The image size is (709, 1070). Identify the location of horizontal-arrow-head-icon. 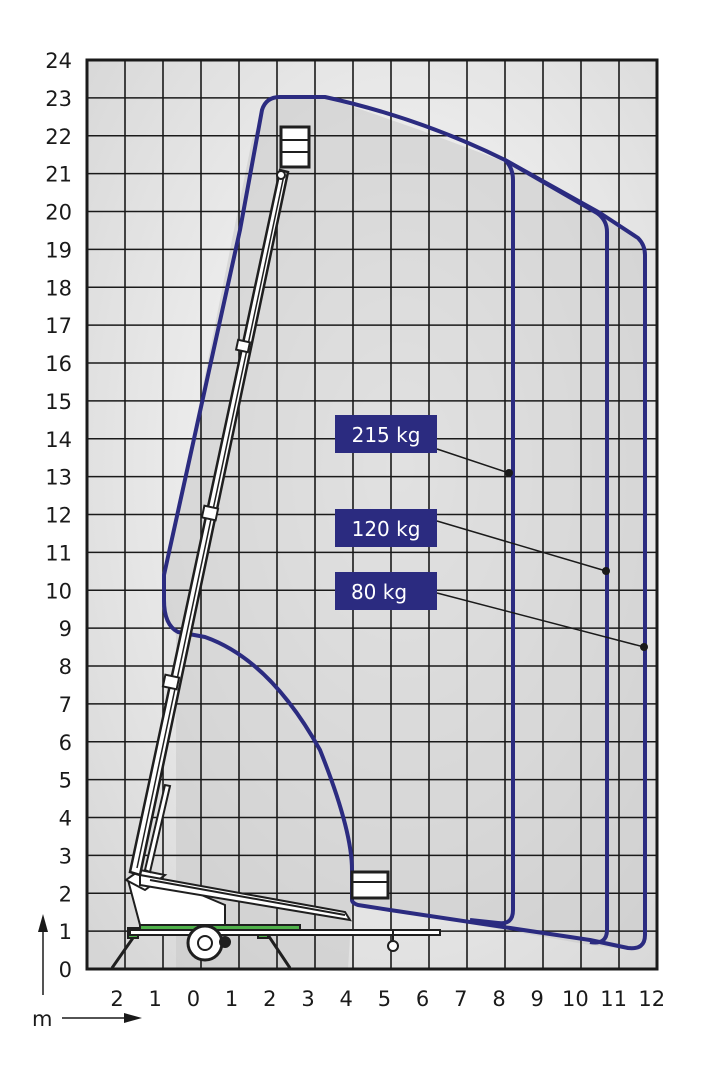
(133, 1018).